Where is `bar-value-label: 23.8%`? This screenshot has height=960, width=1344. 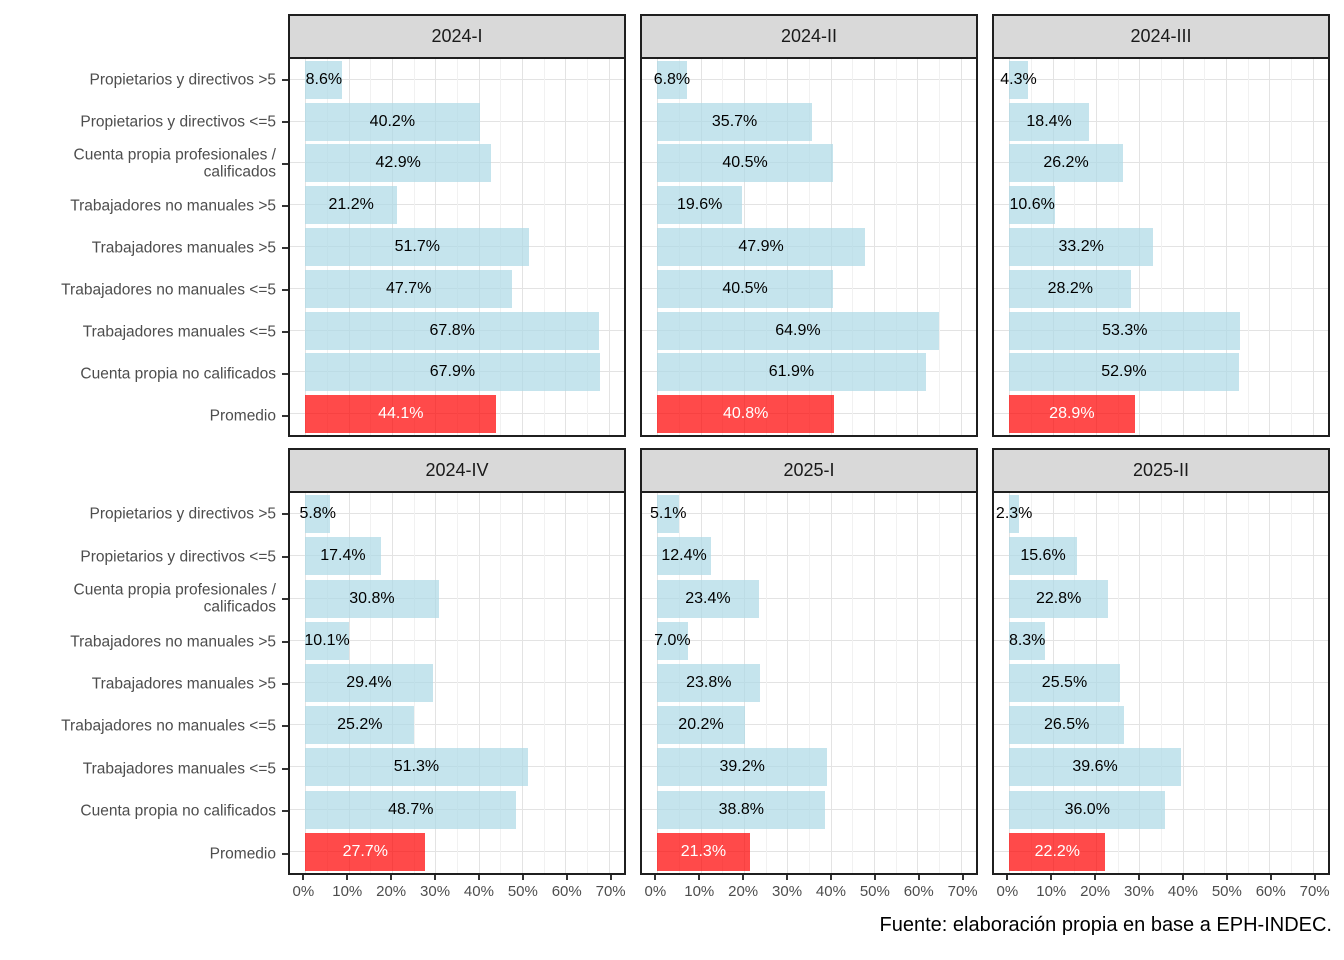
bar-value-label: 23.8% is located at coordinates (709, 682).